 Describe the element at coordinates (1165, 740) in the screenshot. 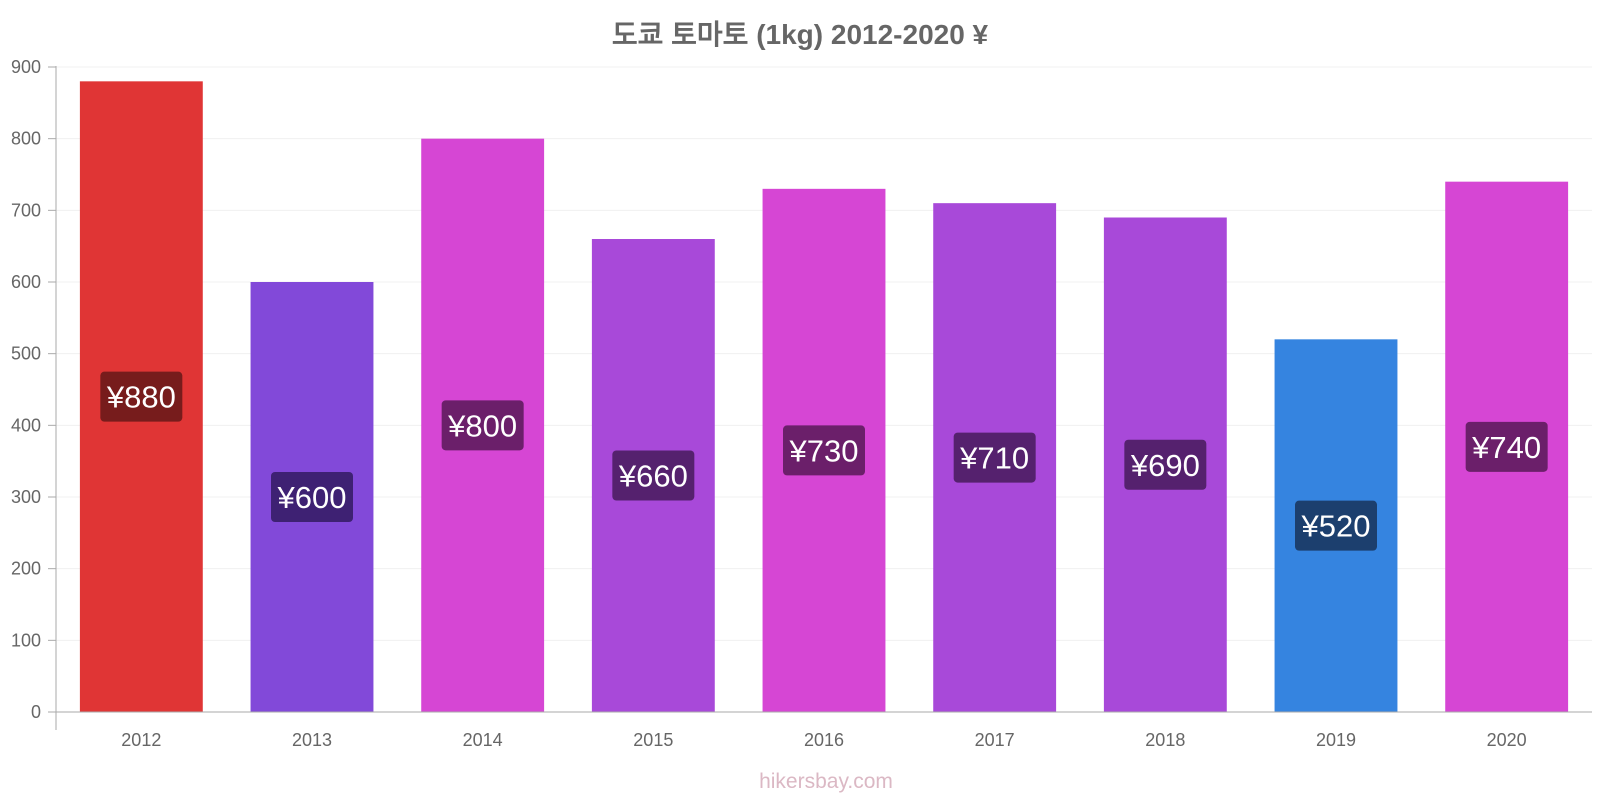

I see `x-tick-label-2018: 2018` at that location.